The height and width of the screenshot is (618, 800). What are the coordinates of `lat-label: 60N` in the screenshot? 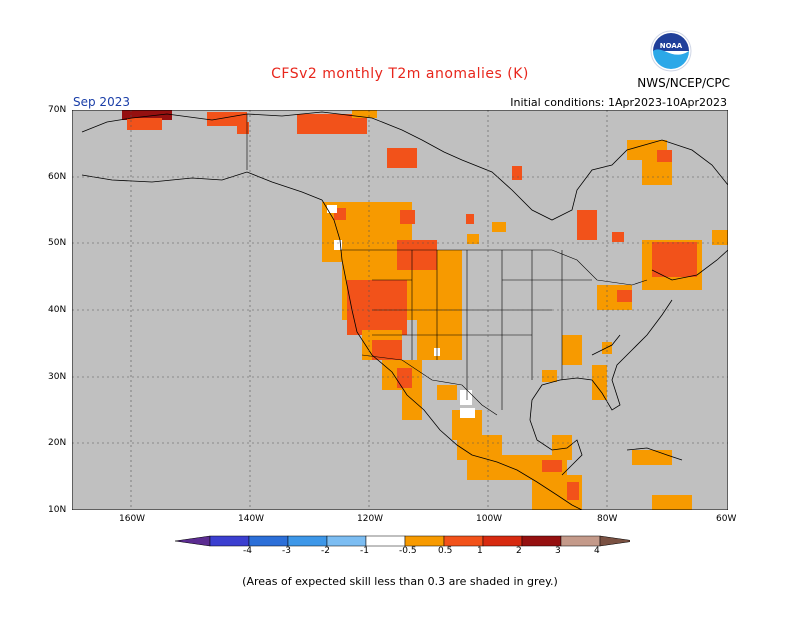 It's located at (57, 177).